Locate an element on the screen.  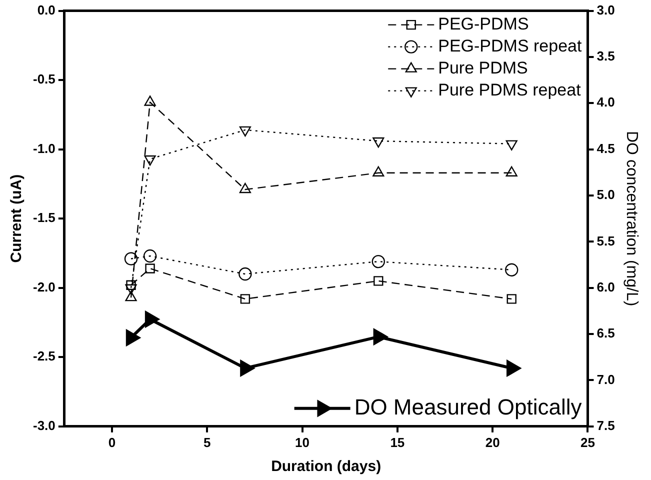
y-tick-label: 0.0 is located at coordinates (46, 10).